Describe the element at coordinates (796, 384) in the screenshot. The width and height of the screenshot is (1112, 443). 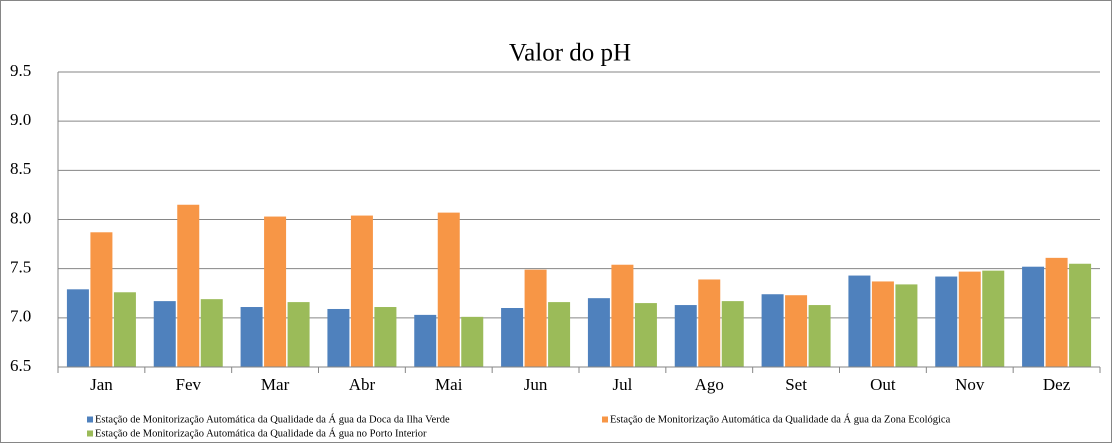
I see `x-tick-label: Set` at that location.